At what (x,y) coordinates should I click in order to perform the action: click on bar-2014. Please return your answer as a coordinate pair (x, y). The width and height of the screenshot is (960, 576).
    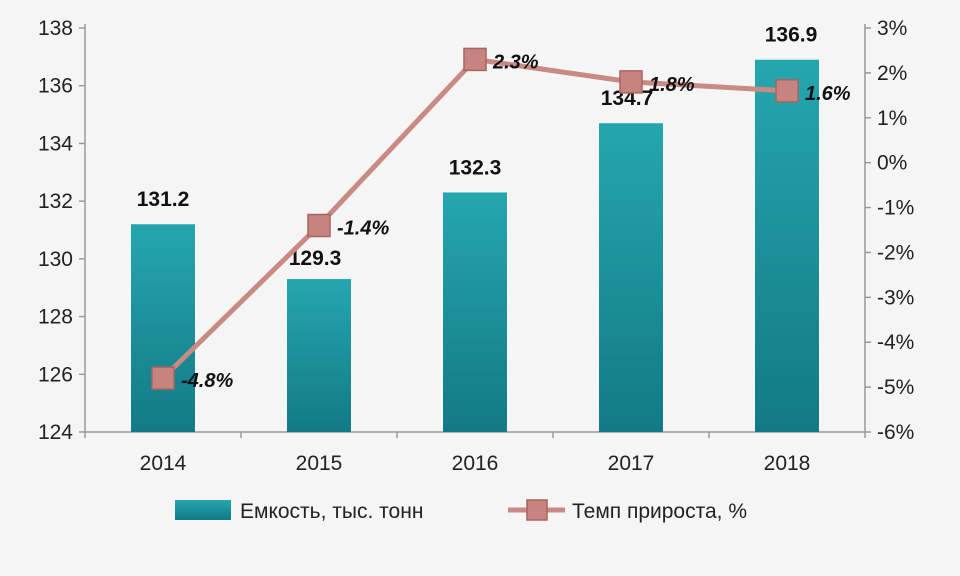
    Looking at the image, I should click on (163, 328).